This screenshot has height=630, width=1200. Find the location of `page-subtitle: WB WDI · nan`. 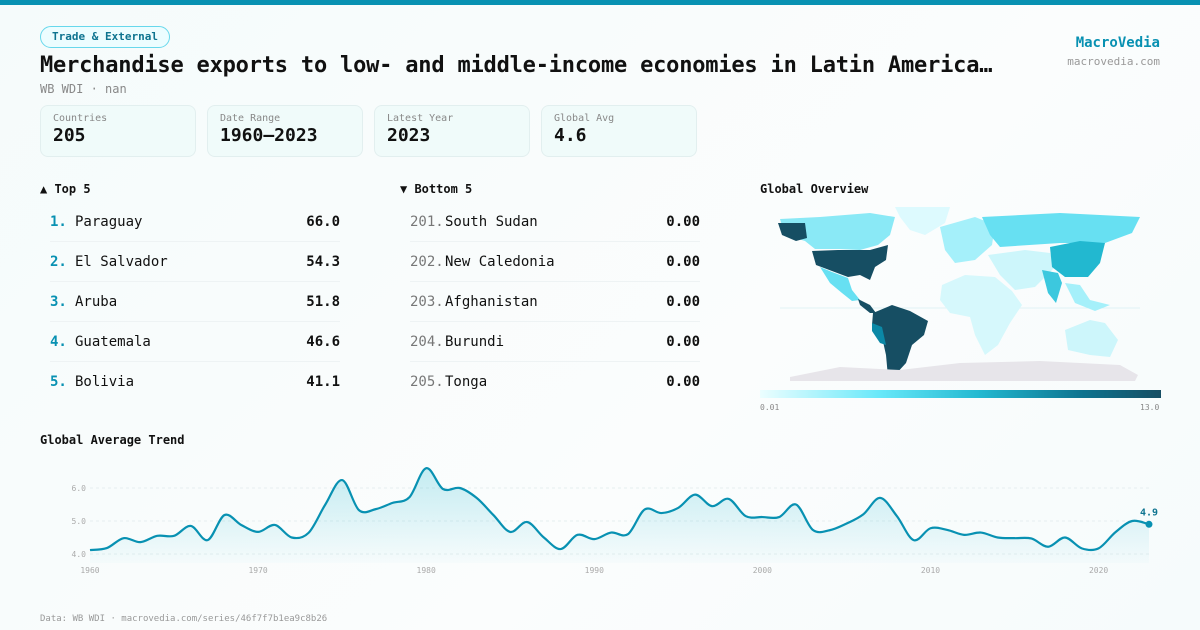

page-subtitle: WB WDI · nan is located at coordinates (83, 89).